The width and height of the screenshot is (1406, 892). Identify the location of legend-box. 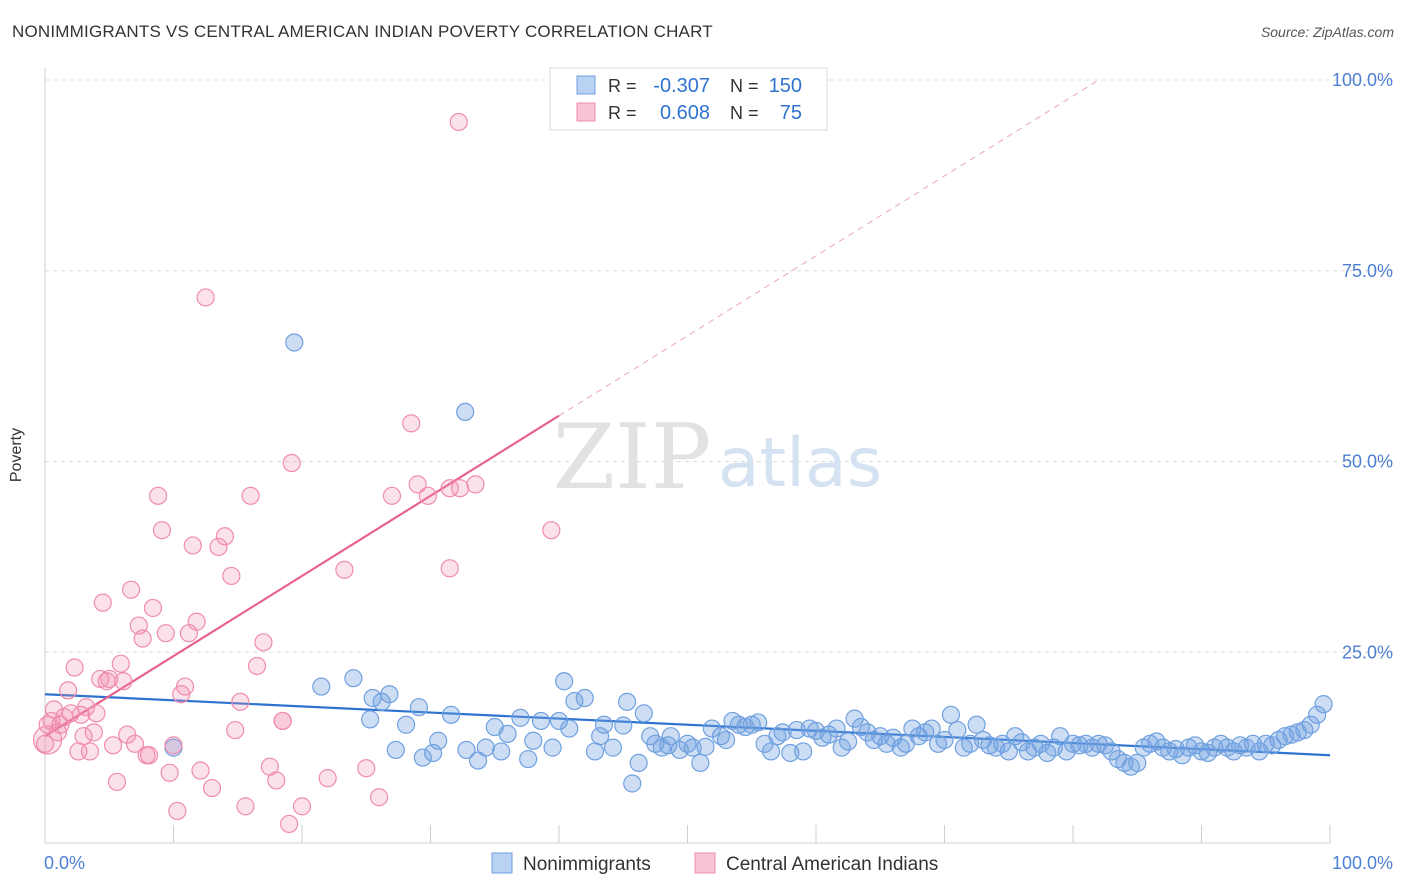
(688, 99).